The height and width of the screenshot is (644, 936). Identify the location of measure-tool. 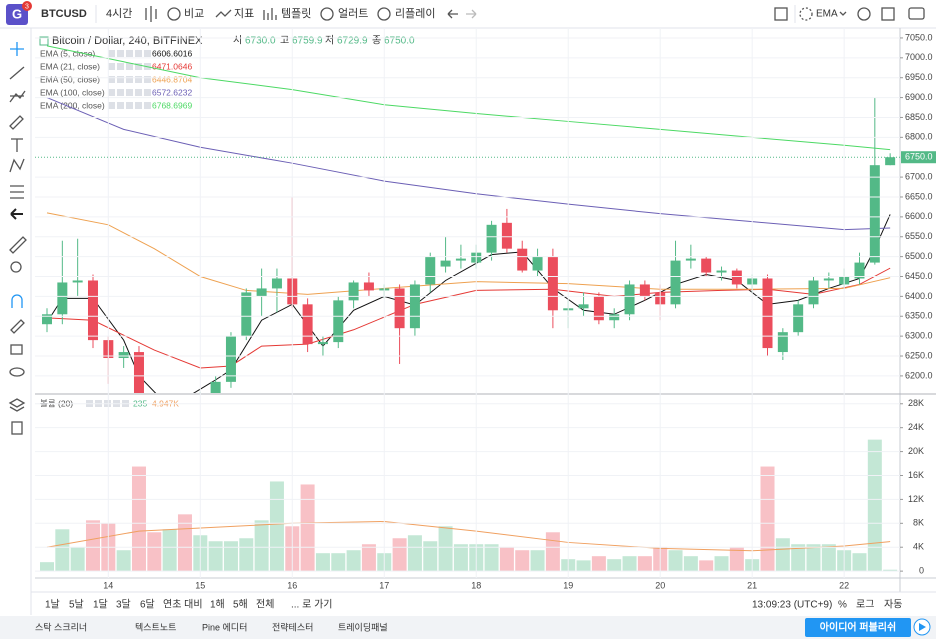
(18, 245).